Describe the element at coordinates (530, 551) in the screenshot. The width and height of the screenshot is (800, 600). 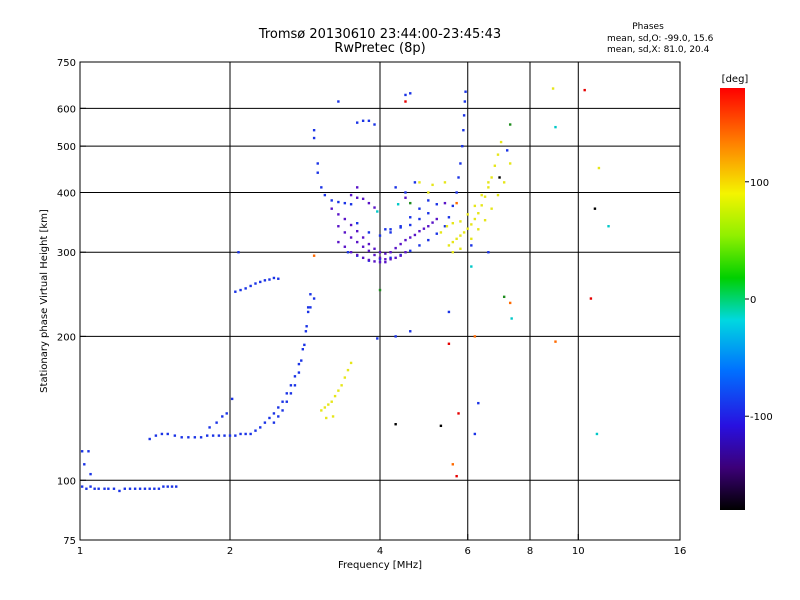
I see `x-tick-label: 8` at that location.